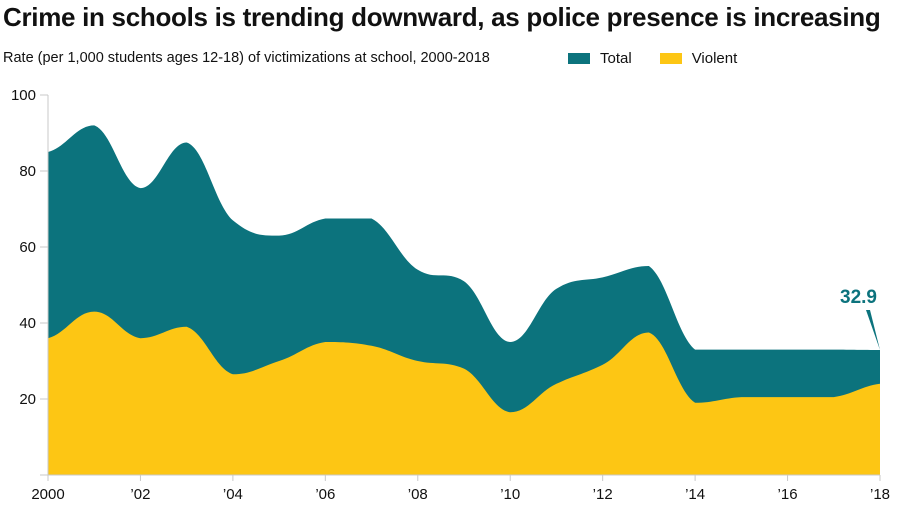 The image size is (900, 512). What do you see at coordinates (140, 494) in the screenshot?
I see `x-tick-label: ’02` at bounding box center [140, 494].